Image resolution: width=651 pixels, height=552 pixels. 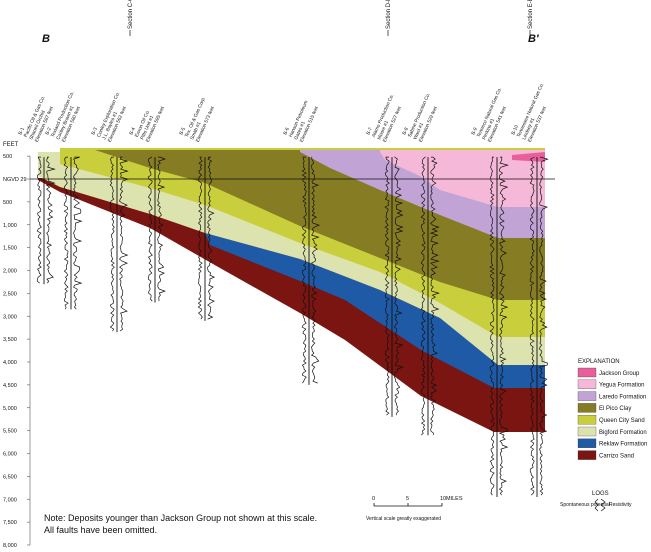 I want to click on well-id: B-10, so click(x=515, y=130).